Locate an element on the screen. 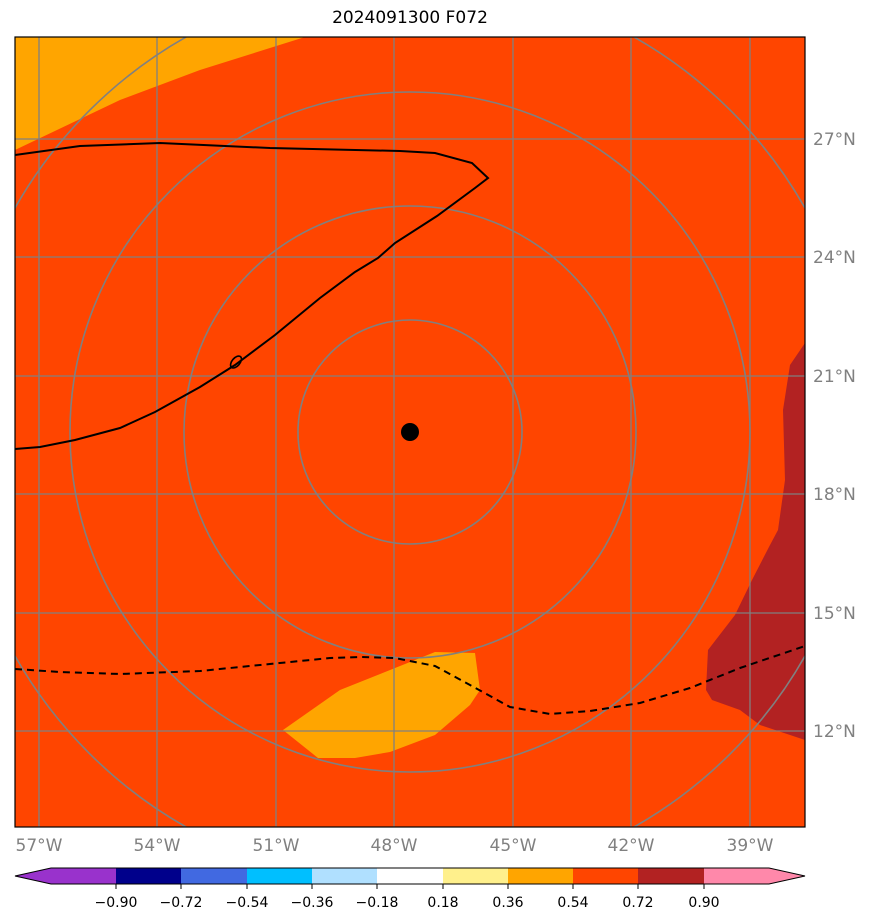 The width and height of the screenshot is (875, 924). colorbar-ticks is located at coordinates (410, 886).